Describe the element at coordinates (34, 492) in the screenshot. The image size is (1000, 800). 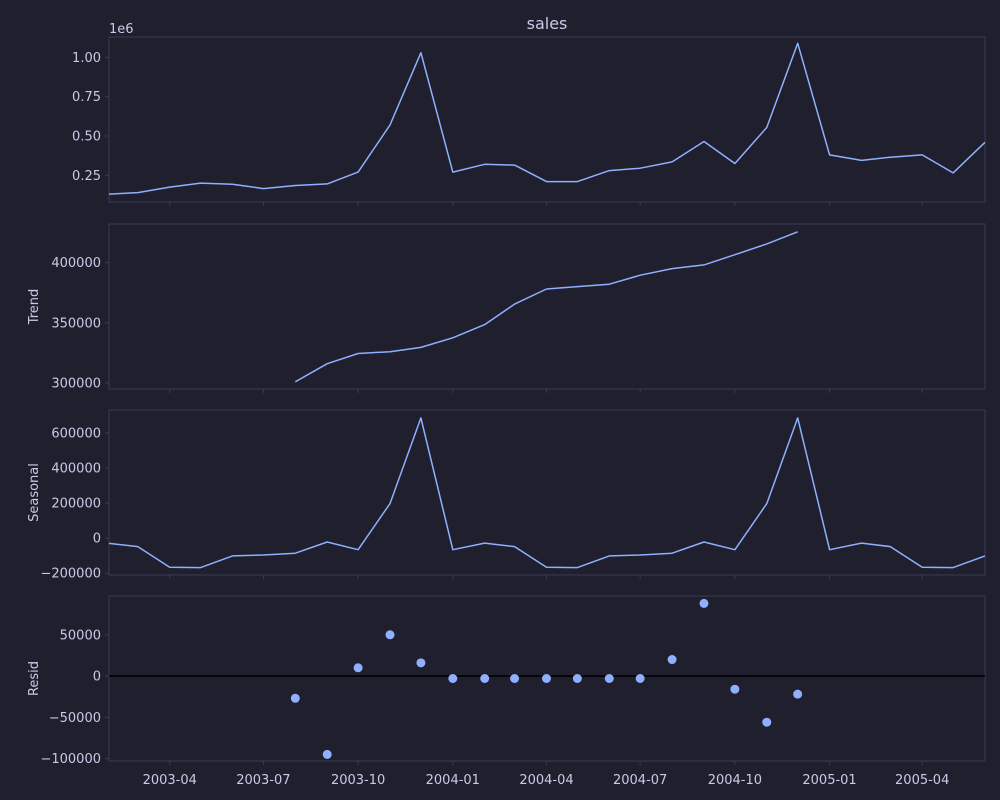
I see `y-axis-label: Seasonal` at that location.